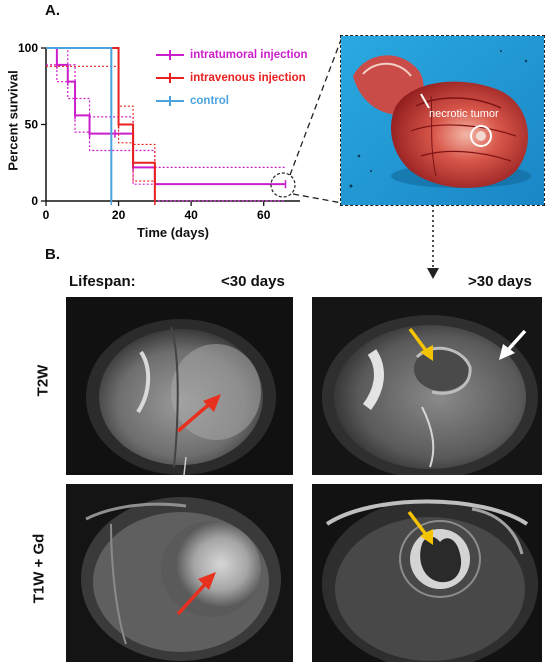 The width and height of the screenshot is (550, 666). What do you see at coordinates (79, 124) in the screenshot?
I see `series-control-line` at bounding box center [79, 124].